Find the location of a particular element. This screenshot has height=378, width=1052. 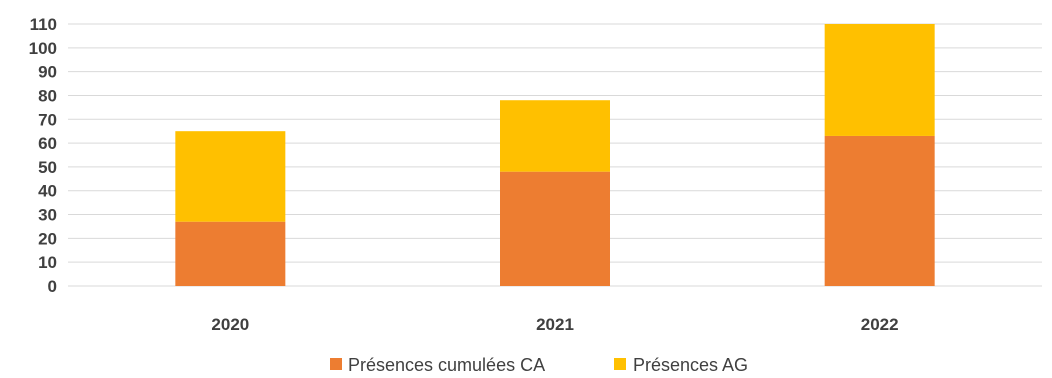

y-tick-label: 0 is located at coordinates (52, 286).